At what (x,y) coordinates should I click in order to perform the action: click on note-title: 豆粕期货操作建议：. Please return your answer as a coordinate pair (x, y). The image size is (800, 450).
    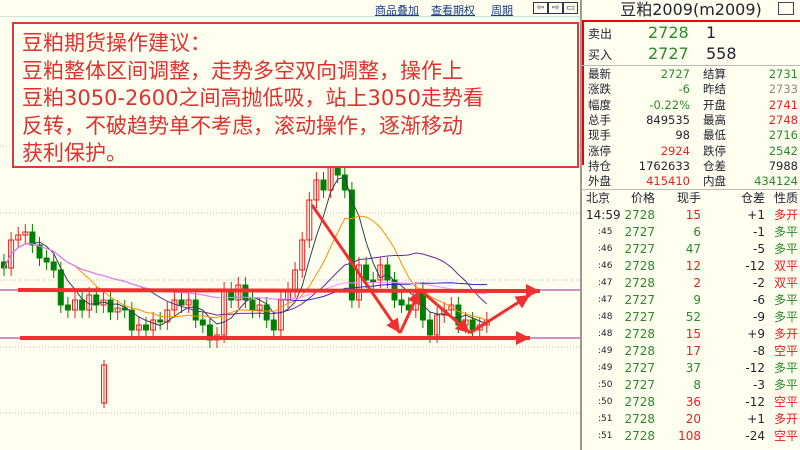
    Looking at the image, I should click on (116, 43).